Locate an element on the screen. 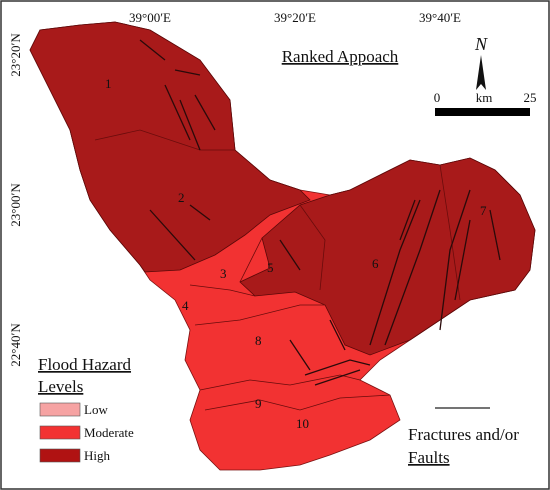  subbasin-label: 6 is located at coordinates (375, 263).